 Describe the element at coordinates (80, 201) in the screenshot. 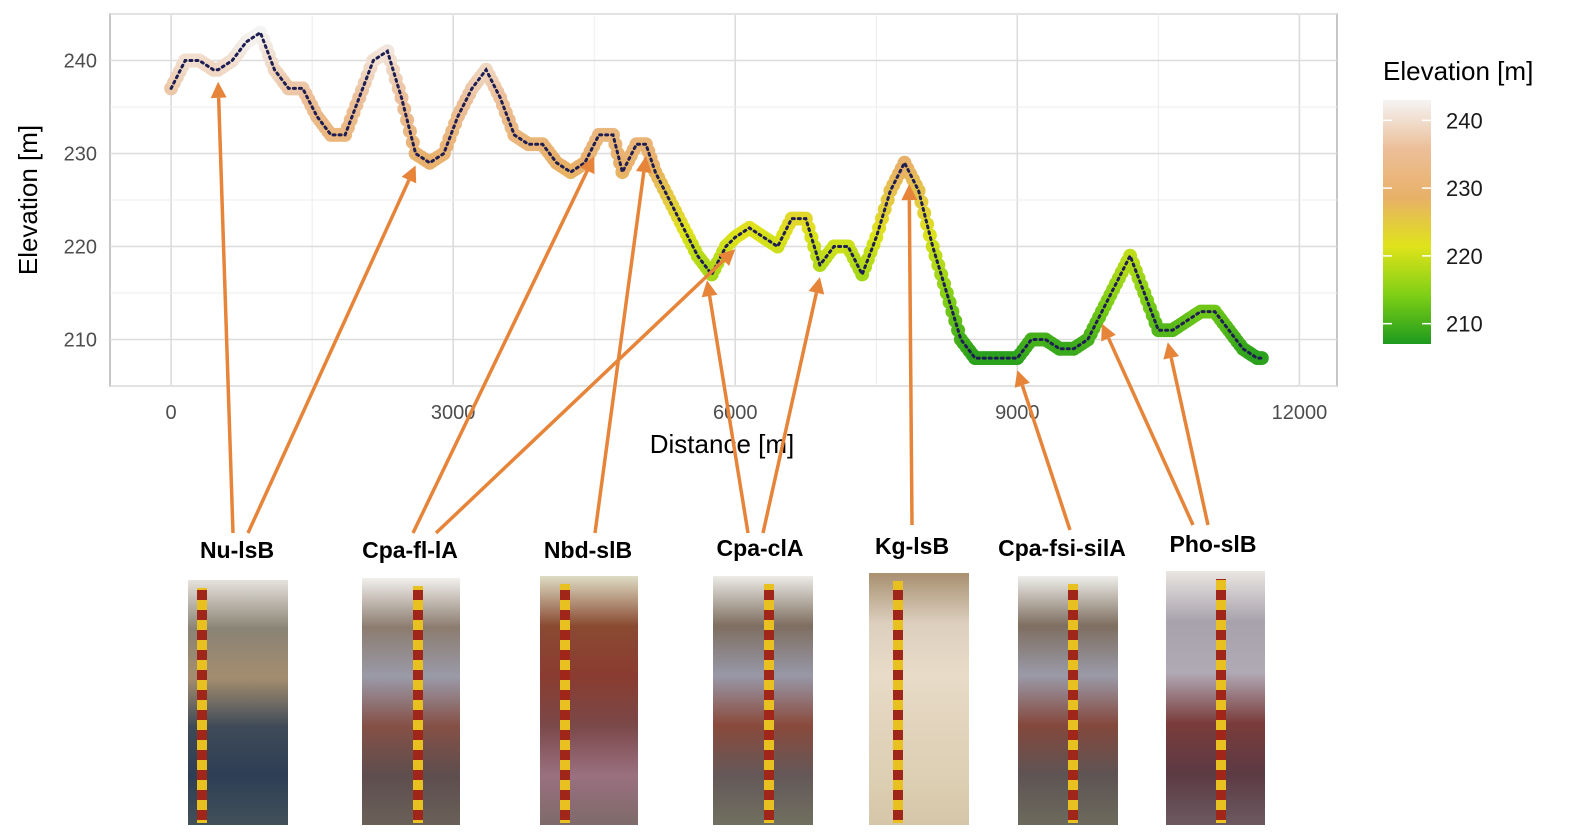

I see `y-axis-ticks: 210 220 230 240` at that location.